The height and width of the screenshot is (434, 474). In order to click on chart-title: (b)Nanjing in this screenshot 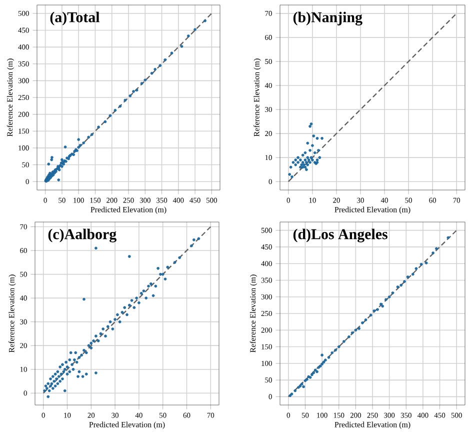, I will do `click(327, 19)`.